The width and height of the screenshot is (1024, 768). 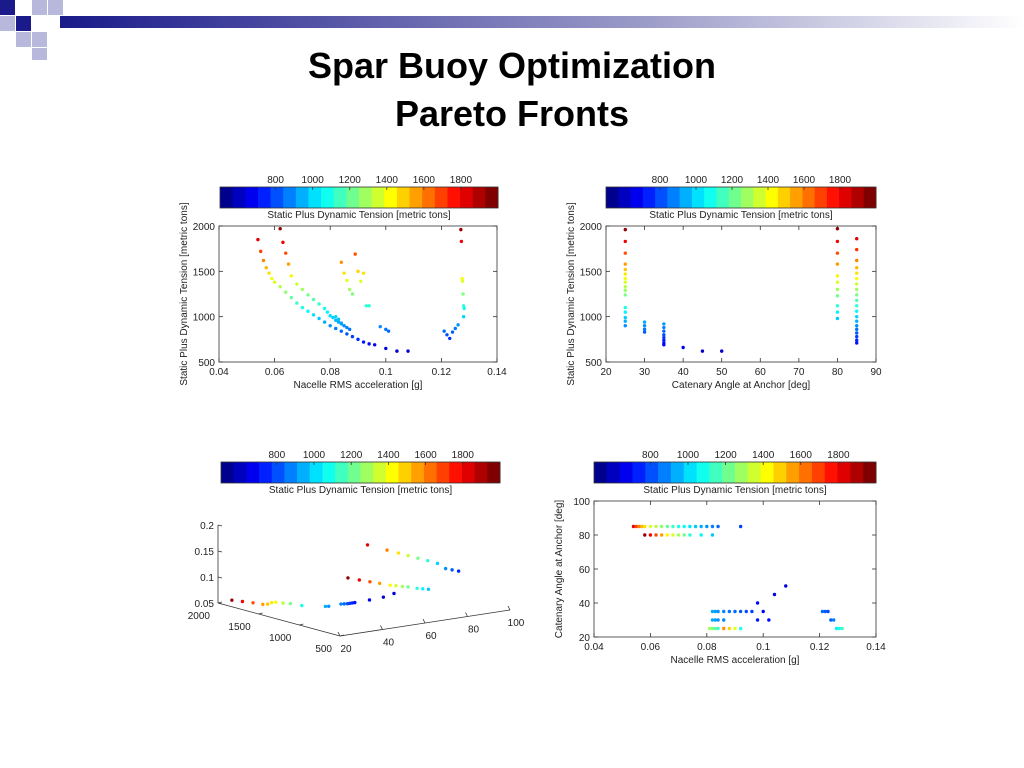 I want to click on chart1-x-tick-label: 0.14, so click(x=497, y=372).